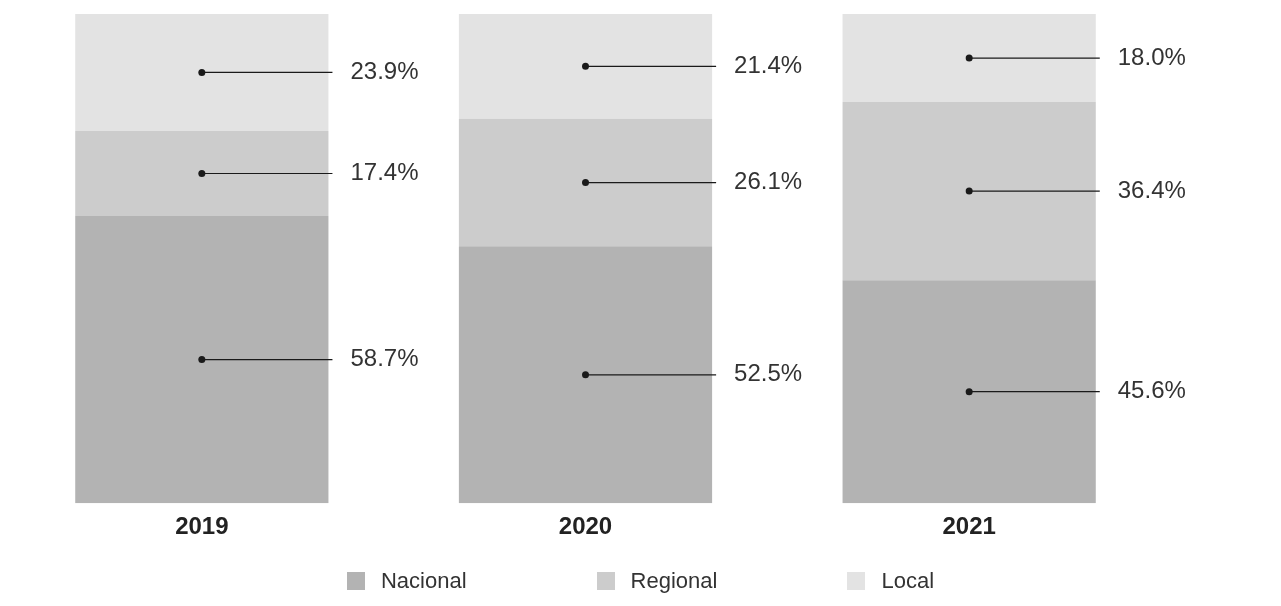  Describe the element at coordinates (969, 526) in the screenshot. I see `x-tick-label: 2021` at that location.